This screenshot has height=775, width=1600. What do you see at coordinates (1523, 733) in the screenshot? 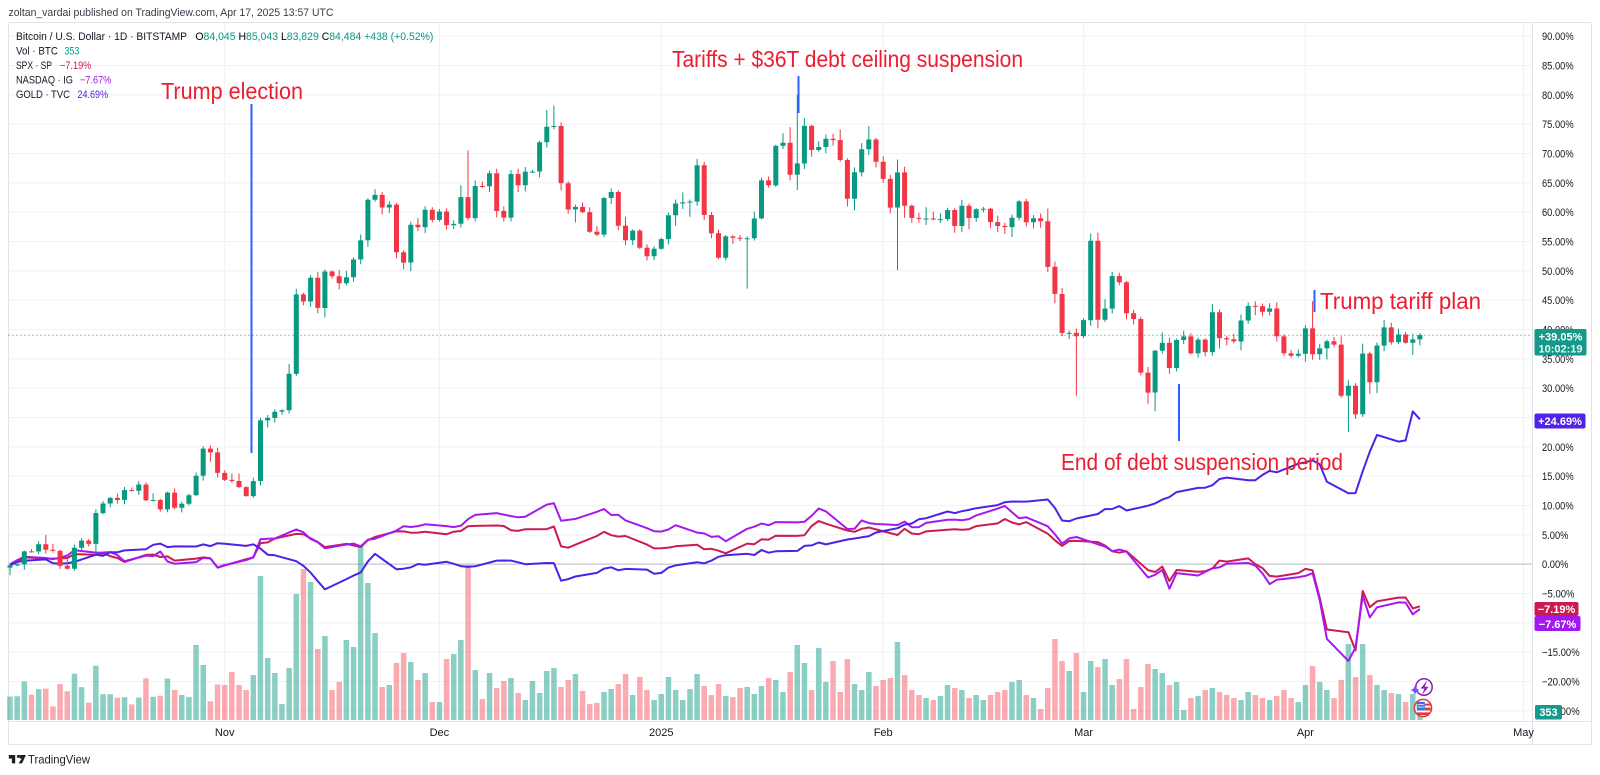
I see `svg-text: May` at bounding box center [1523, 733].